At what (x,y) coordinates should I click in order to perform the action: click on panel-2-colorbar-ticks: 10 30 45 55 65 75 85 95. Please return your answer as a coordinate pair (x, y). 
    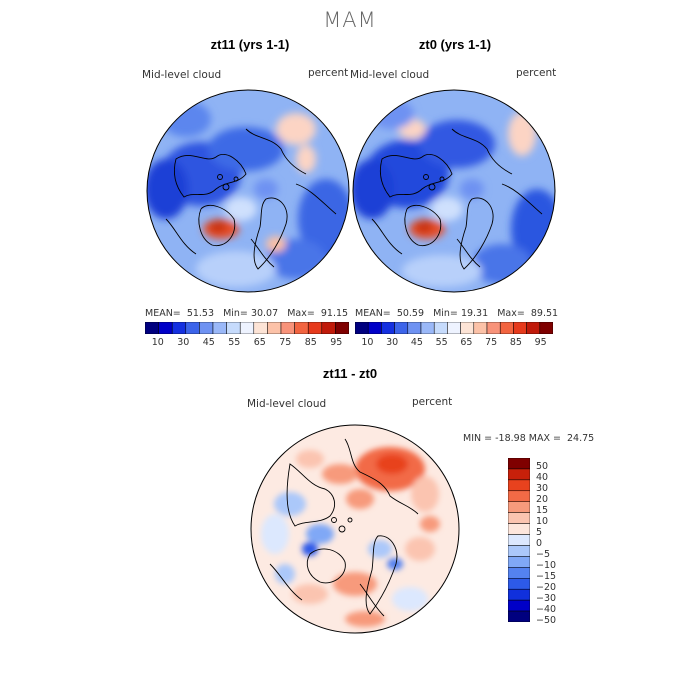
    Looking at the image, I should click on (454, 344).